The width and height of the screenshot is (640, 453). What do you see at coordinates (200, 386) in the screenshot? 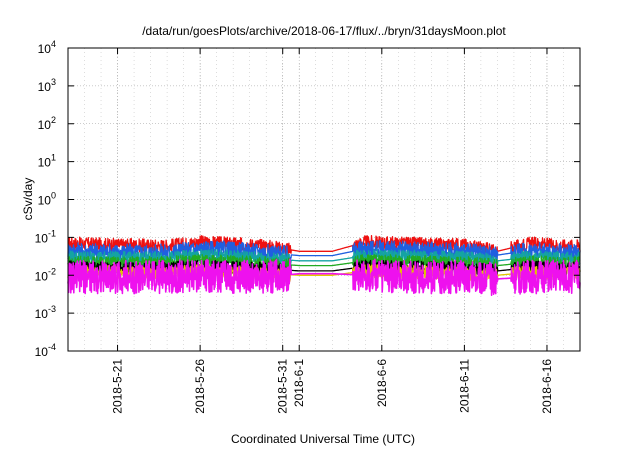
I see `x-tick-label: 2018-5-26` at bounding box center [200, 386].